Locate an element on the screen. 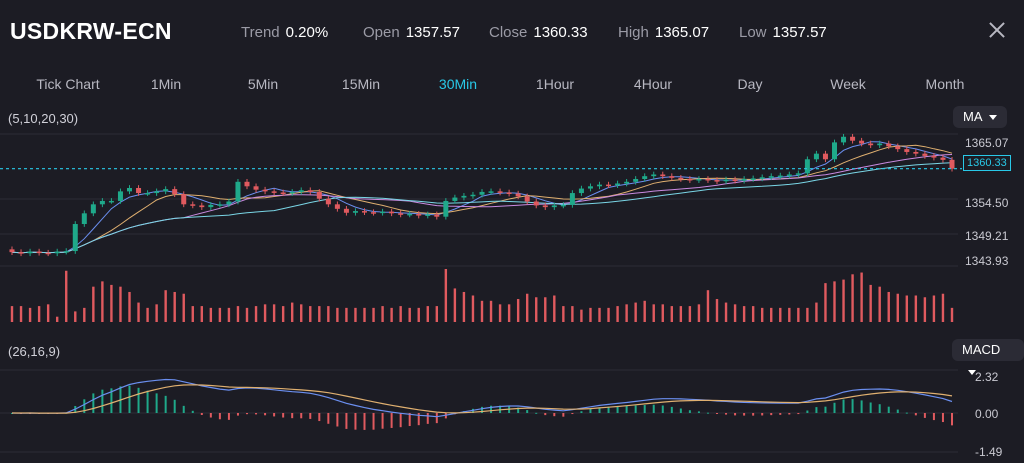 This screenshot has height=463, width=1024. price-tick: 1349.21 is located at coordinates (987, 236).